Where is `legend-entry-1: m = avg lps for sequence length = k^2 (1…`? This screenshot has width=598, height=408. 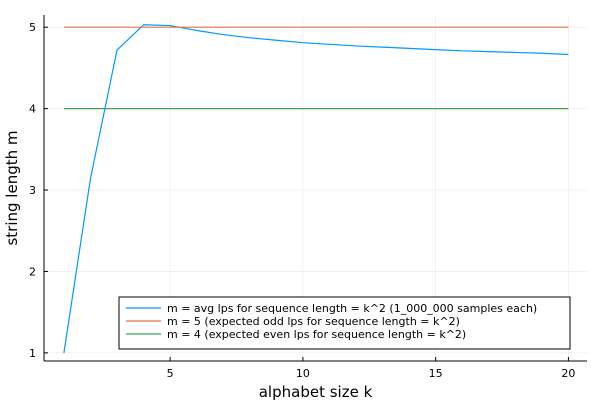 legend-entry-1: m = avg lps for sequence length = k^2 (1… is located at coordinates (352, 308).